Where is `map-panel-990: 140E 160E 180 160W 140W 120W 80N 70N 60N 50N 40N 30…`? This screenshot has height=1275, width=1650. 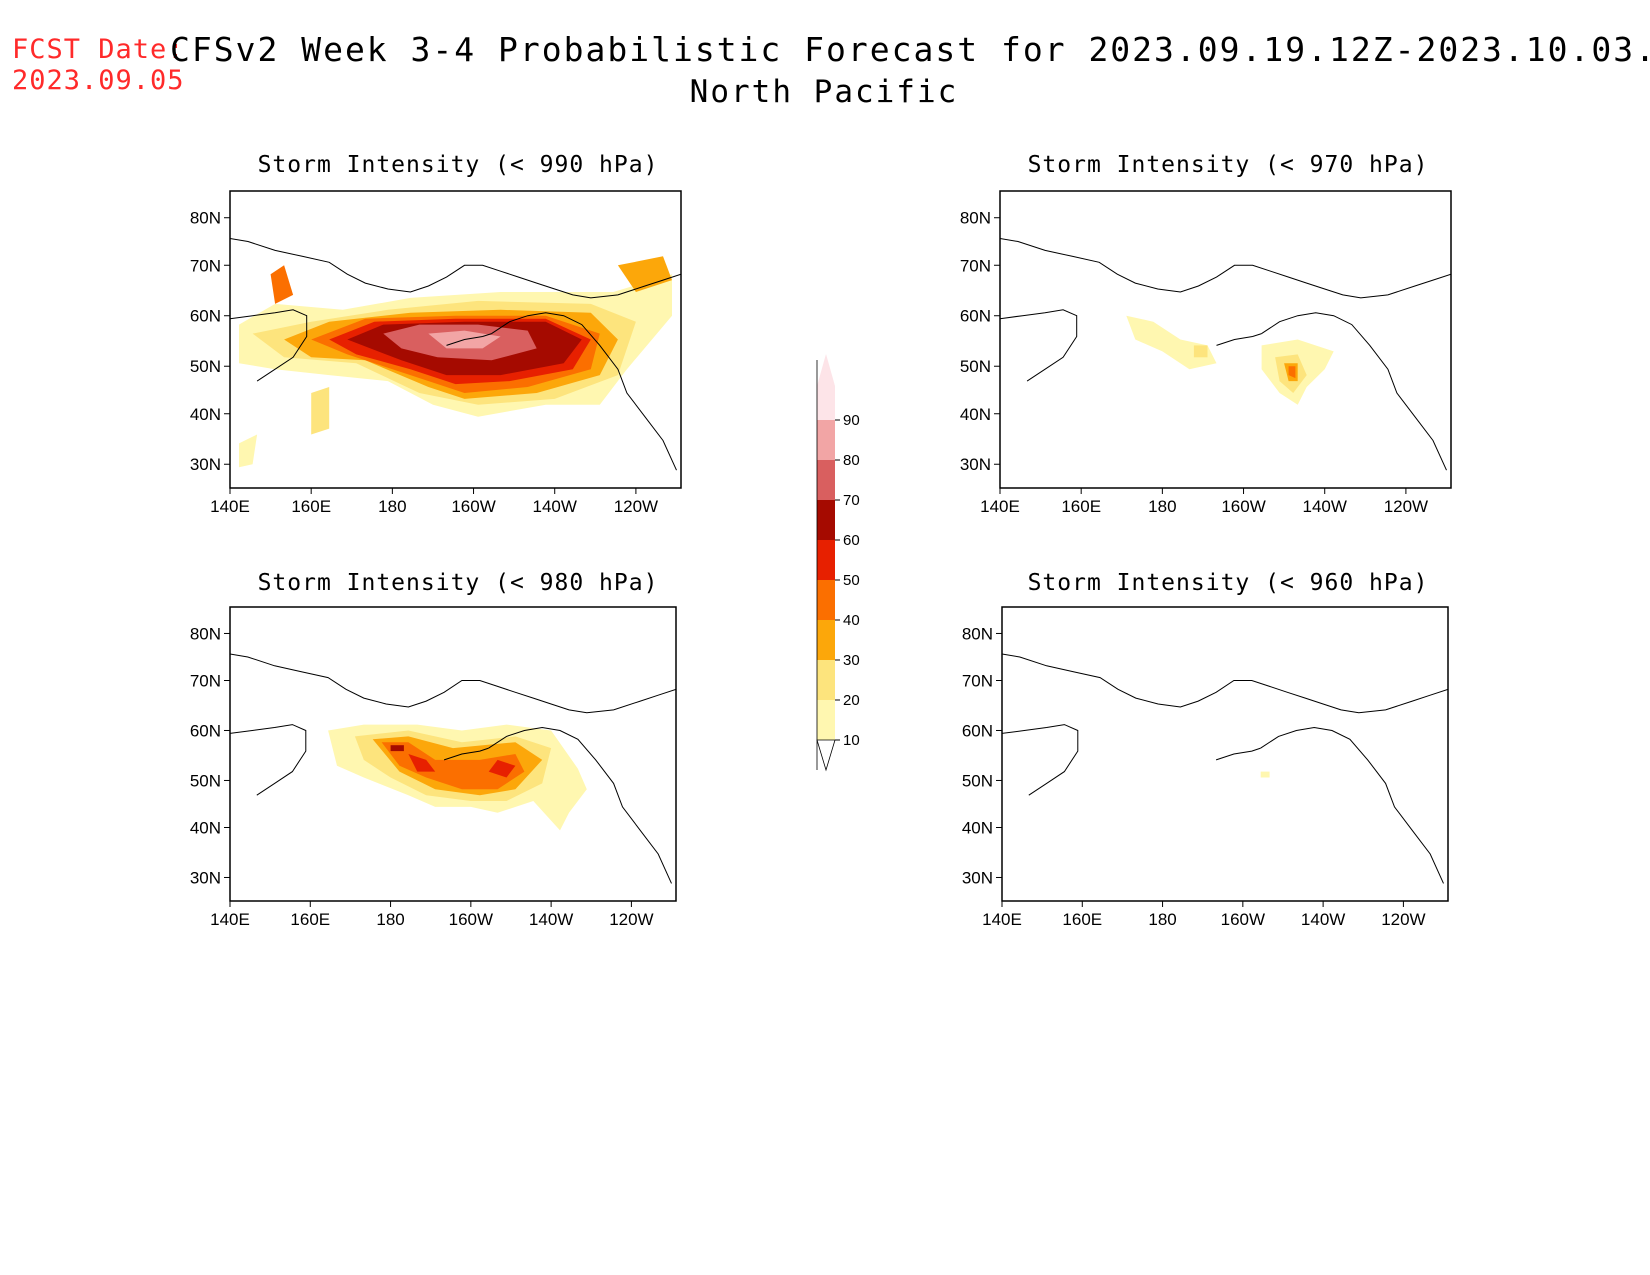 map-panel-990: 140E 160E 180 160W 140W 120W 80N 70N 60N 50N 40N 30… is located at coordinates (436, 353).